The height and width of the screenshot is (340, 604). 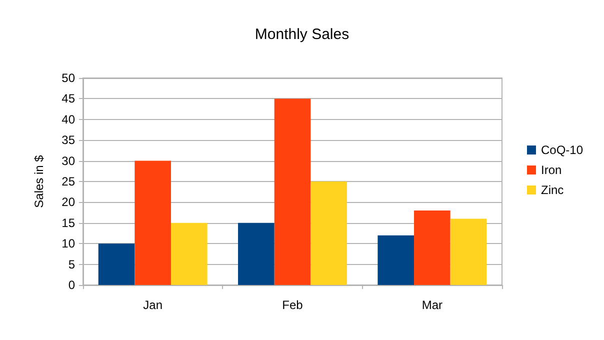 I want to click on y-tick-label: 0, so click(x=72, y=285).